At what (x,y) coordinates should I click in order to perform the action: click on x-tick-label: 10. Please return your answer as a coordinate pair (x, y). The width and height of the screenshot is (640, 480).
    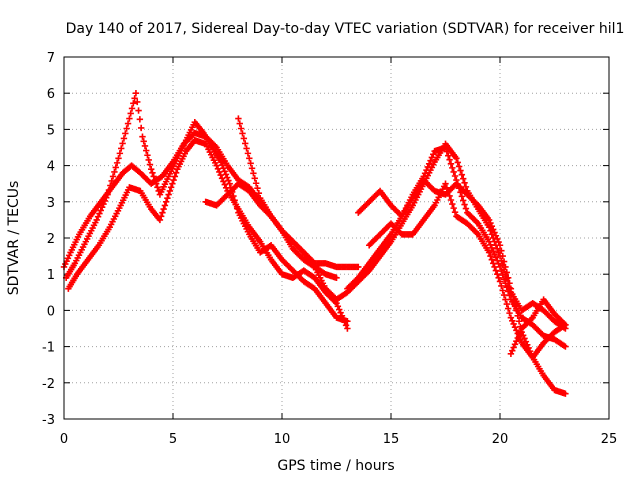
    Looking at the image, I should click on (282, 439).